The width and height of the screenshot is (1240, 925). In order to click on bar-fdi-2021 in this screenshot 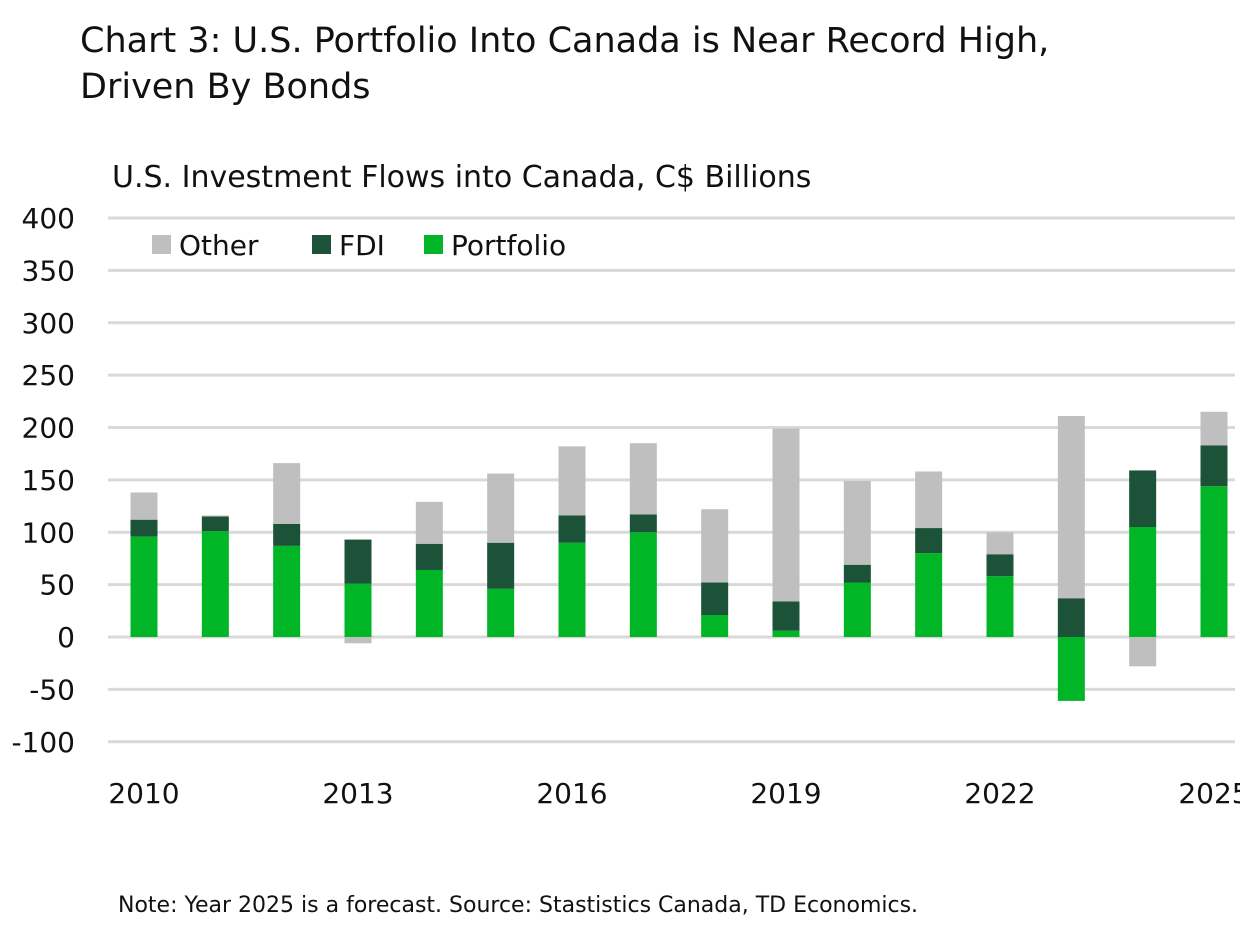, I will do `click(929, 541)`.